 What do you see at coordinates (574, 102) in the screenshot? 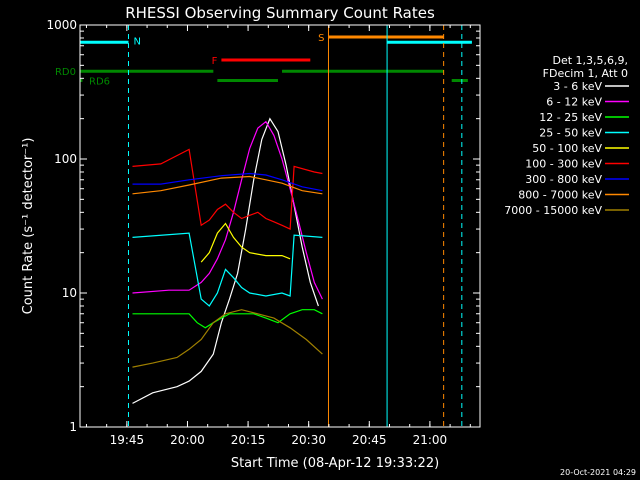
I see `legend-entry-2: 6 - 12 keV` at bounding box center [574, 102].